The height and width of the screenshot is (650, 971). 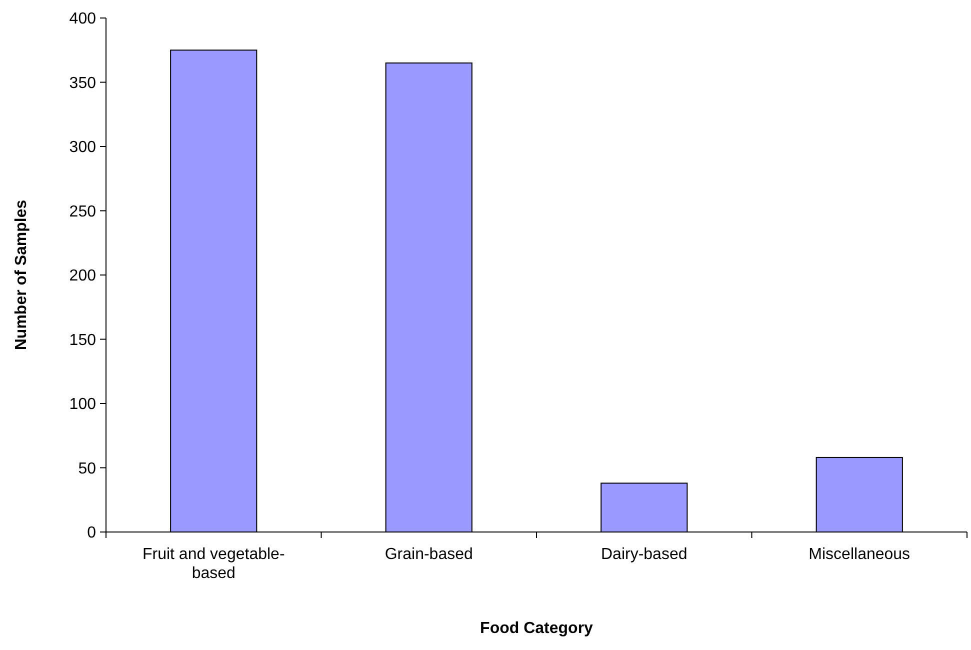 I want to click on y-tick-label: 350, so click(x=82, y=83).